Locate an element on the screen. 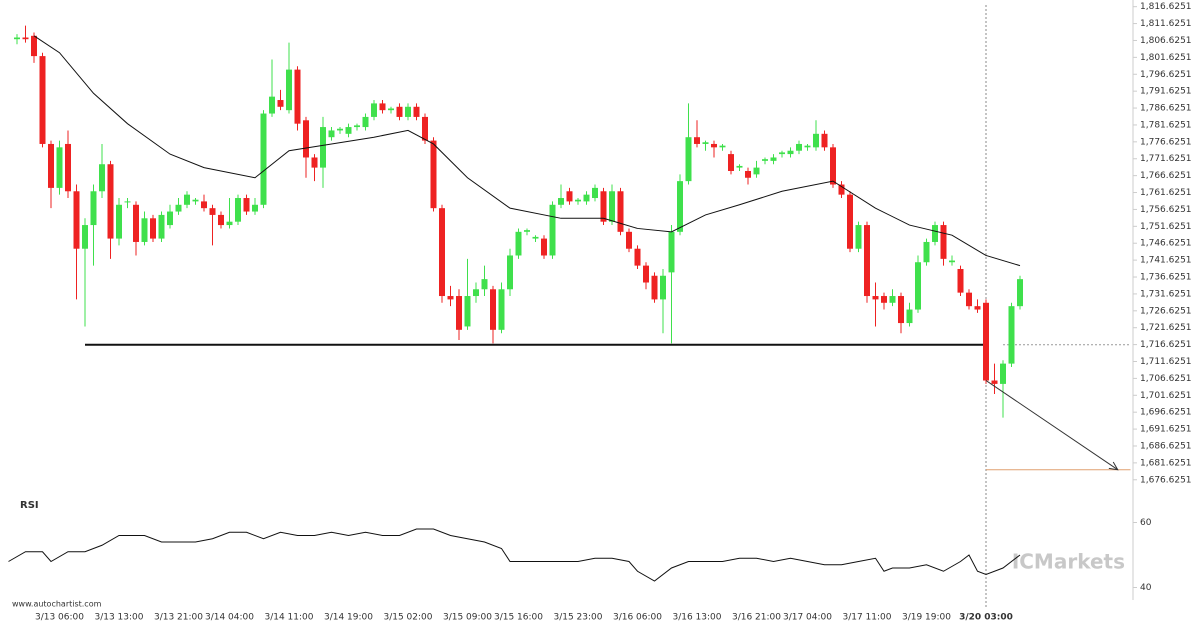 The image size is (1200, 630). x-tick-label: 3/14 11:00 is located at coordinates (288, 618).